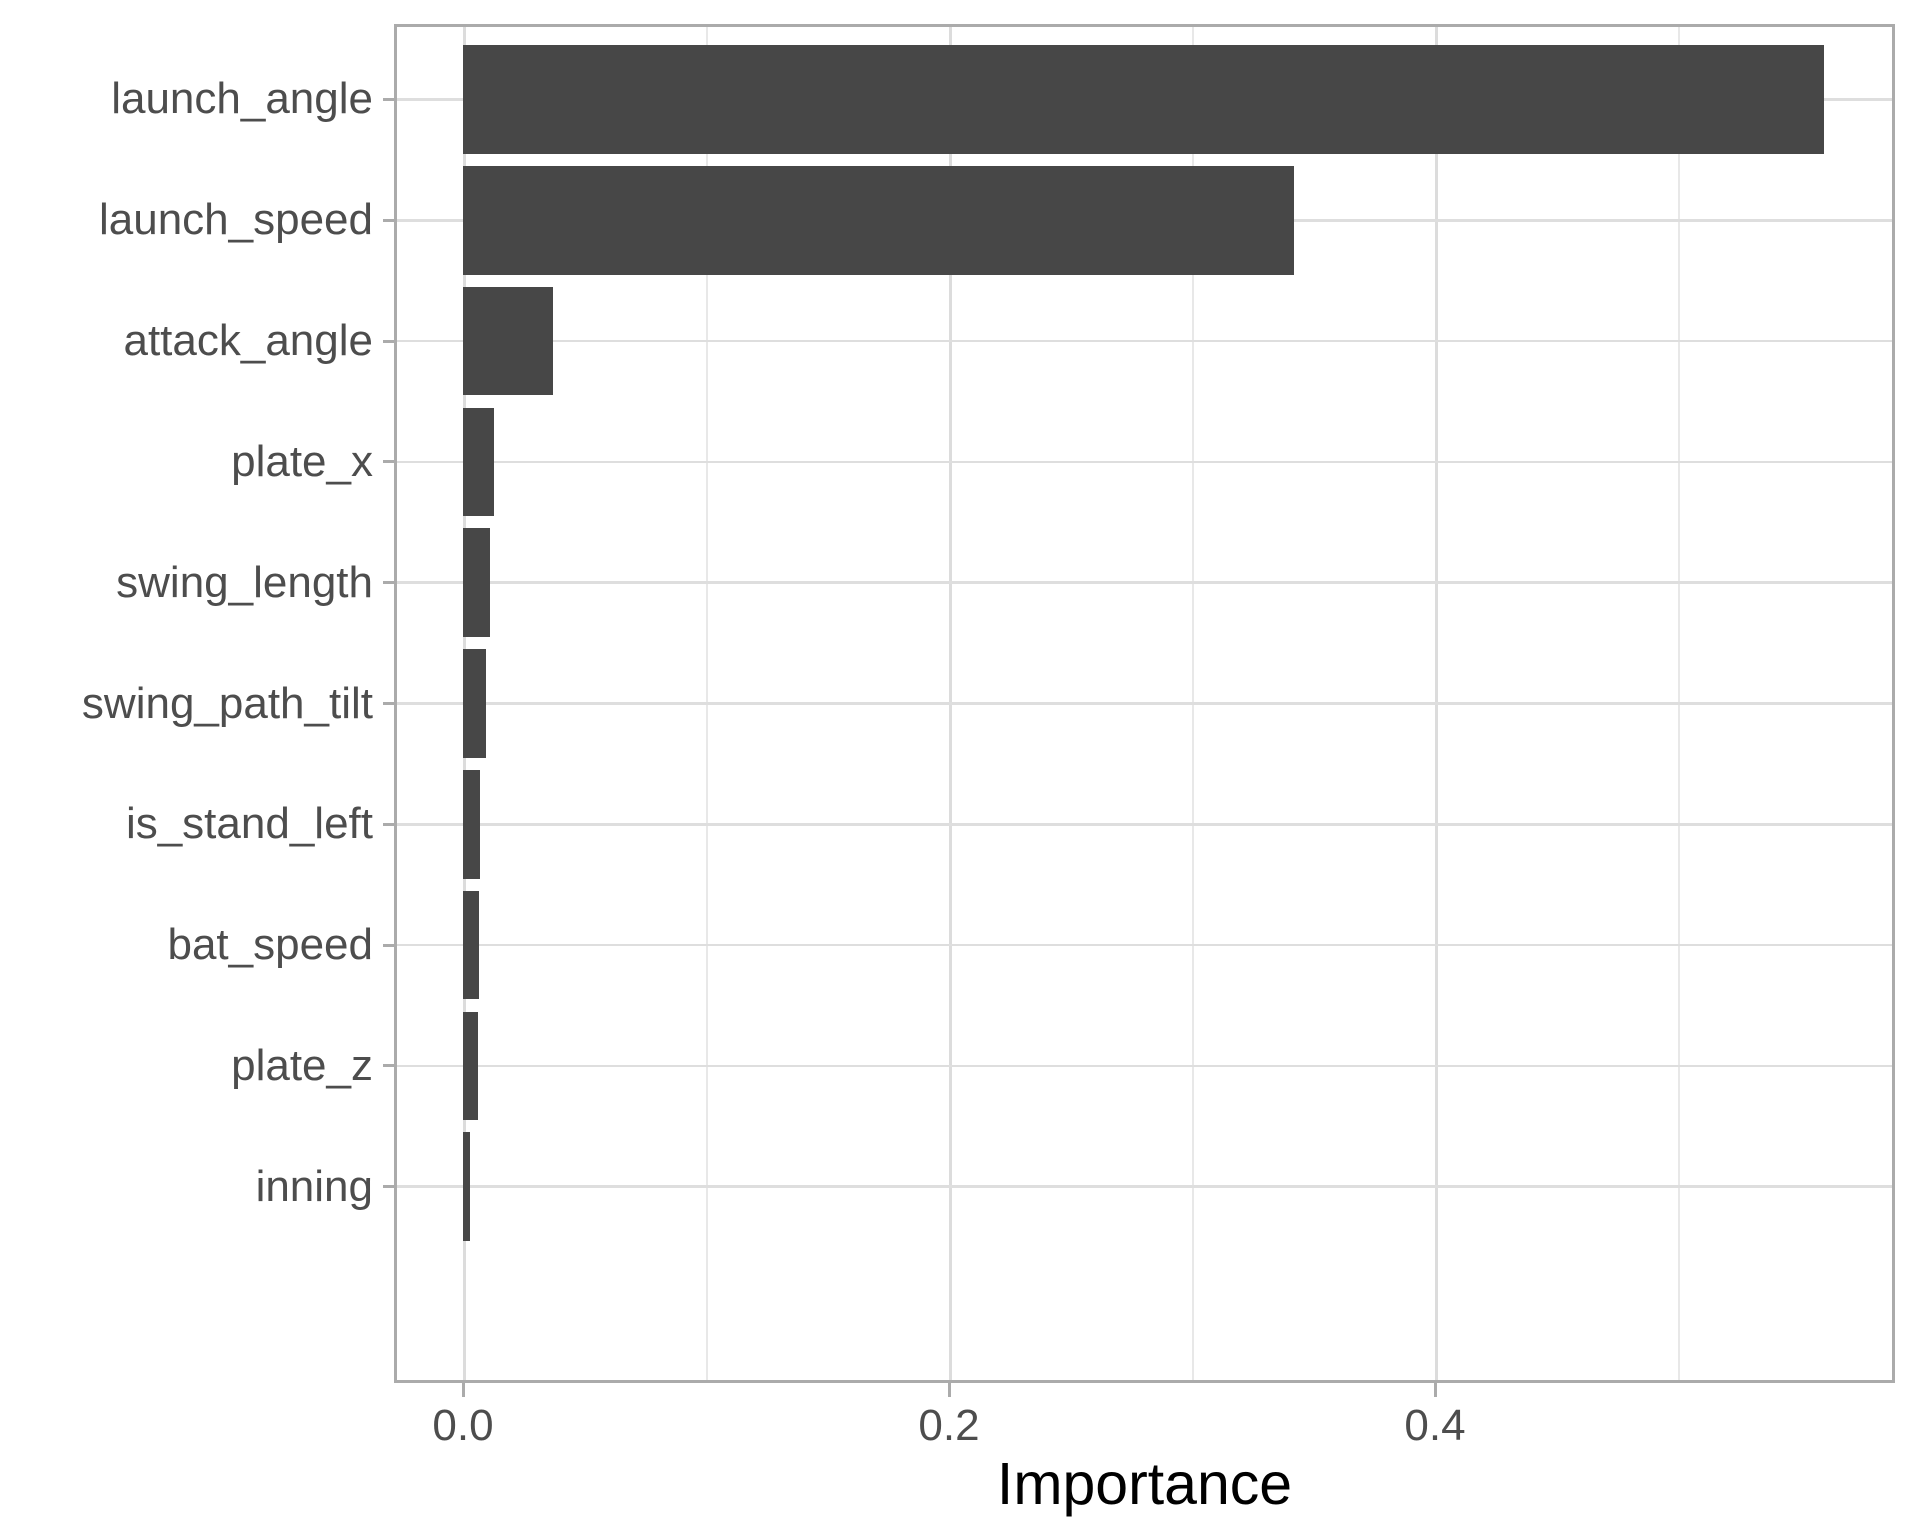 This screenshot has width=1920, height=1536. Describe the element at coordinates (249, 824) in the screenshot. I see `y-axis-label-is-stand-left: is_stand_left` at that location.